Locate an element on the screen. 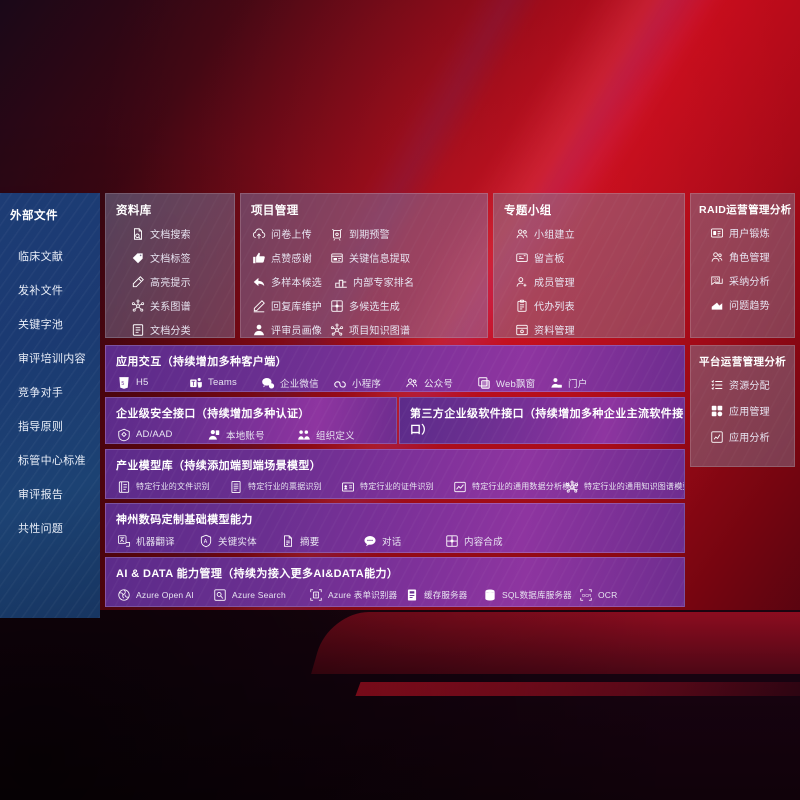  tile-file-recognition: 特定行业的文件识别 is located at coordinates (172, 486).